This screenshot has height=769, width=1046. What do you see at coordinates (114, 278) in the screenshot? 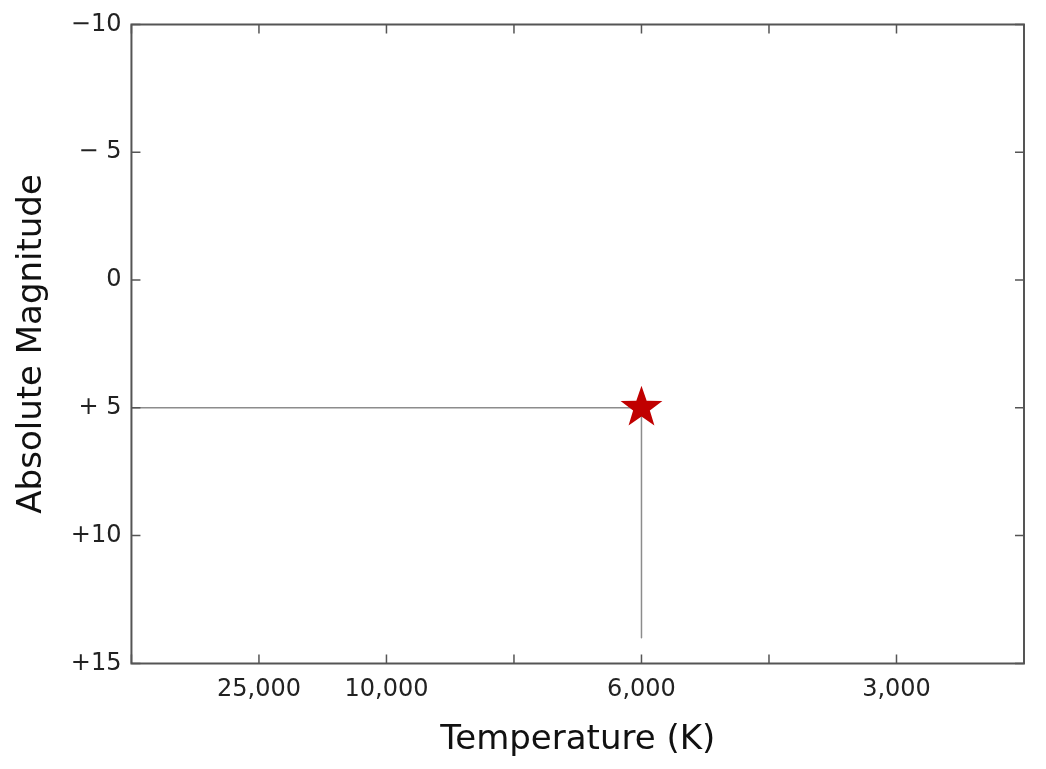
I see `y-tick-label: 0` at bounding box center [114, 278].